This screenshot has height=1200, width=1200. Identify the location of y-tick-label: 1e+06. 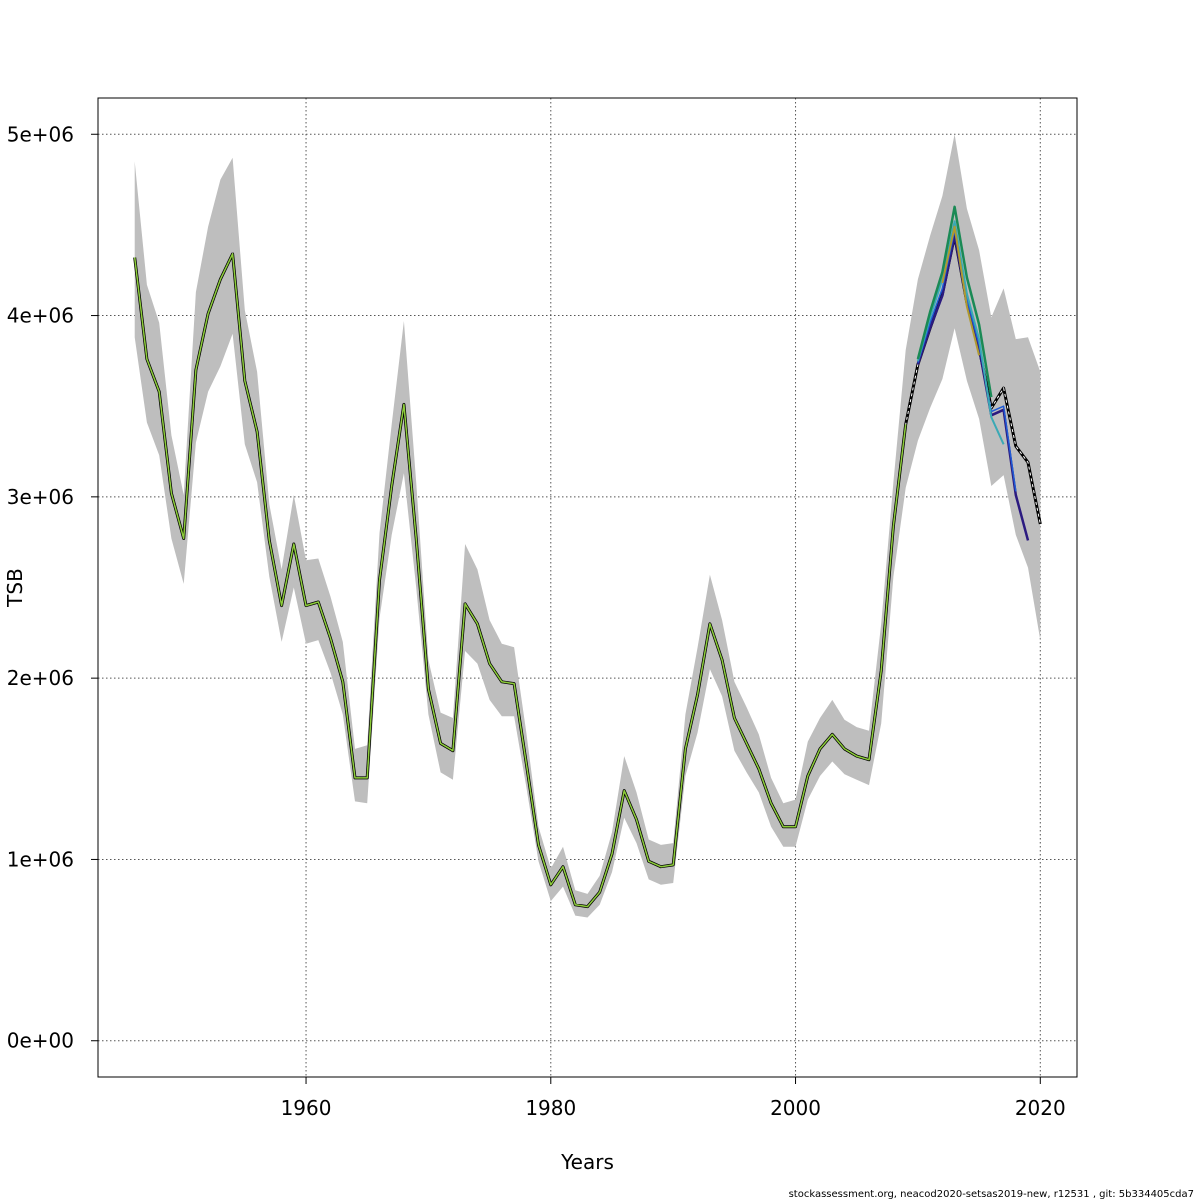
(40, 859).